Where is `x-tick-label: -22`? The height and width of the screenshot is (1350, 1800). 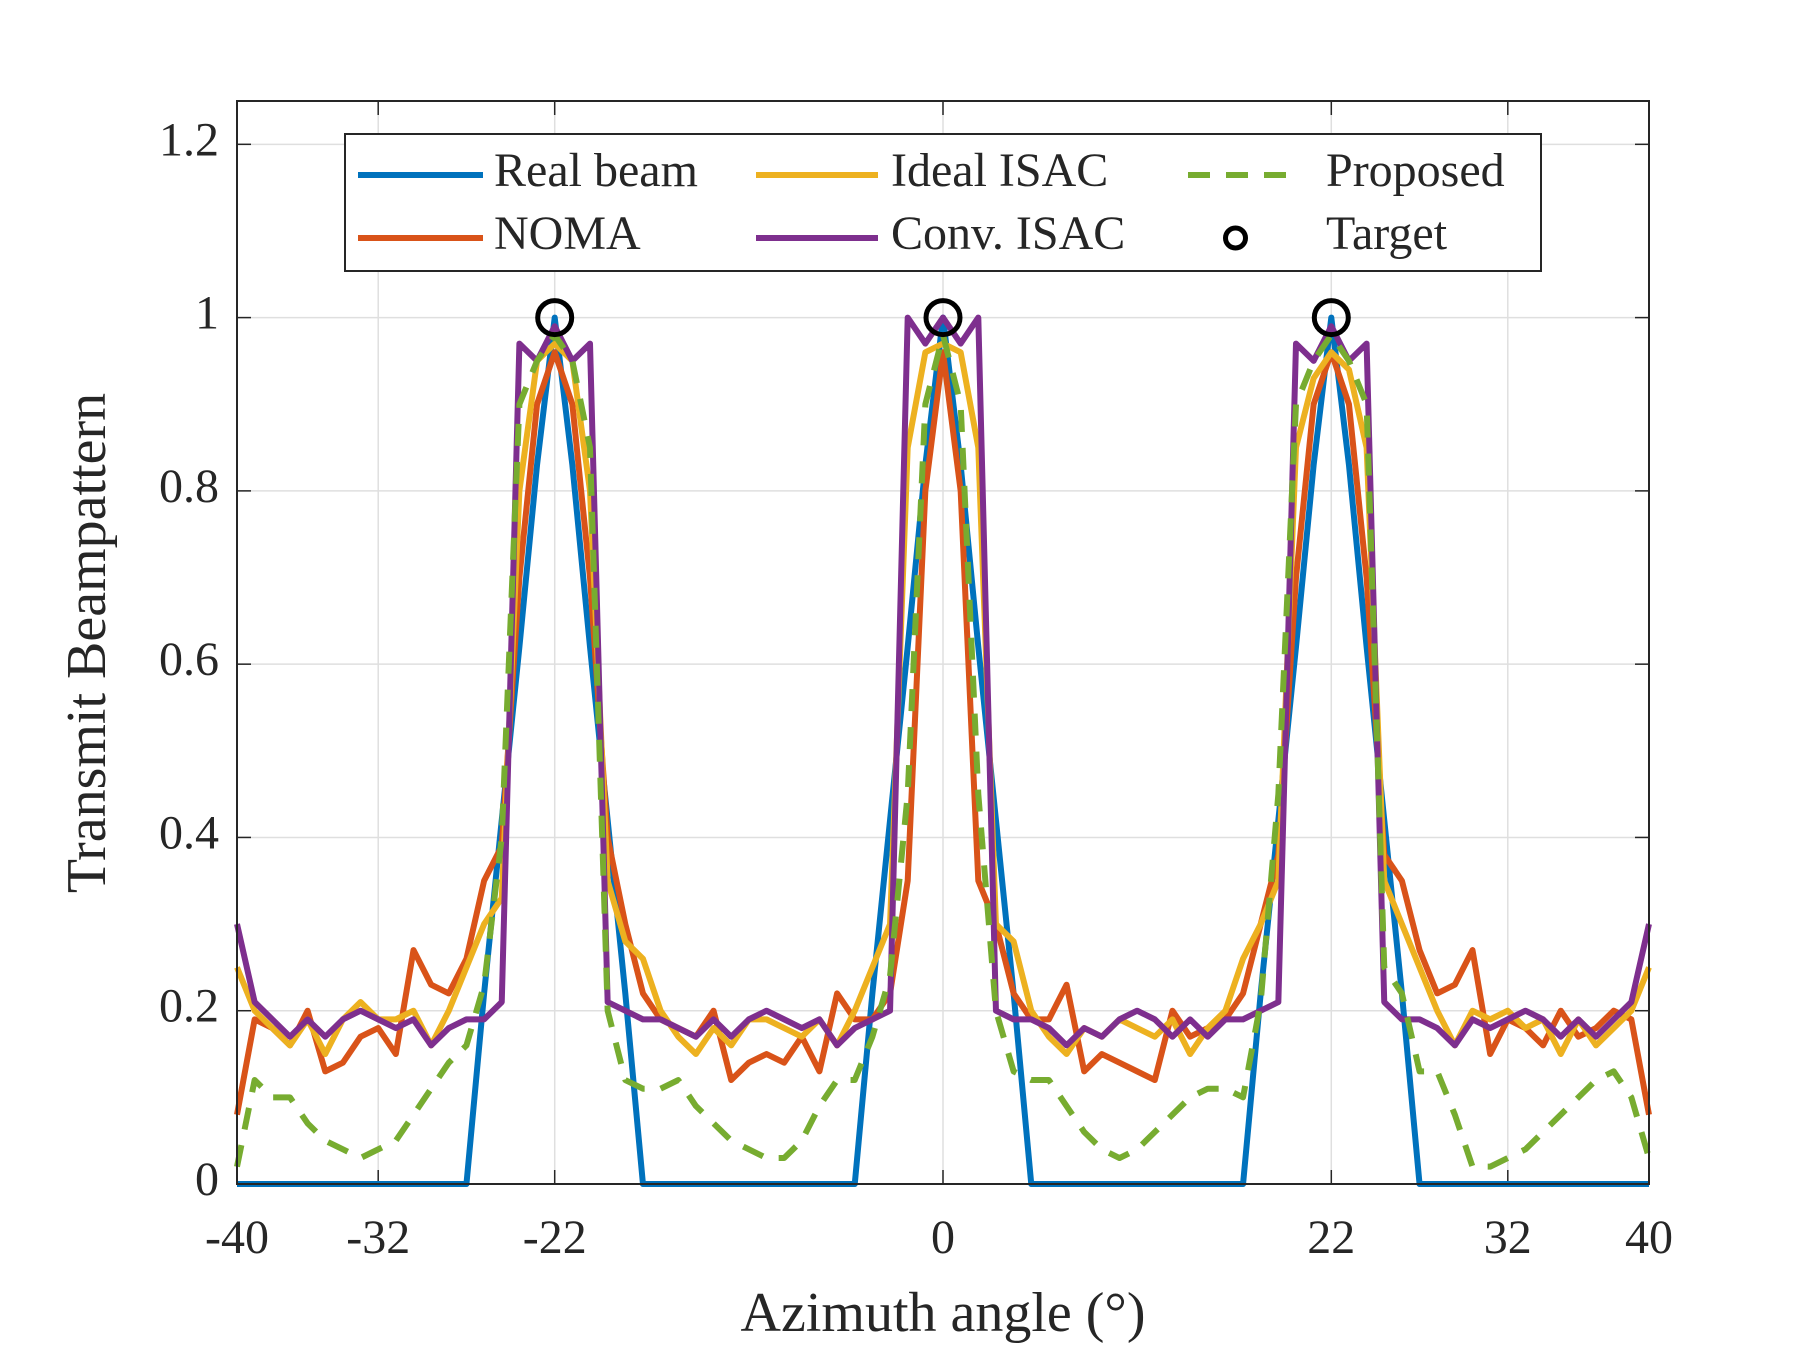 x-tick-label: -22 is located at coordinates (555, 1237).